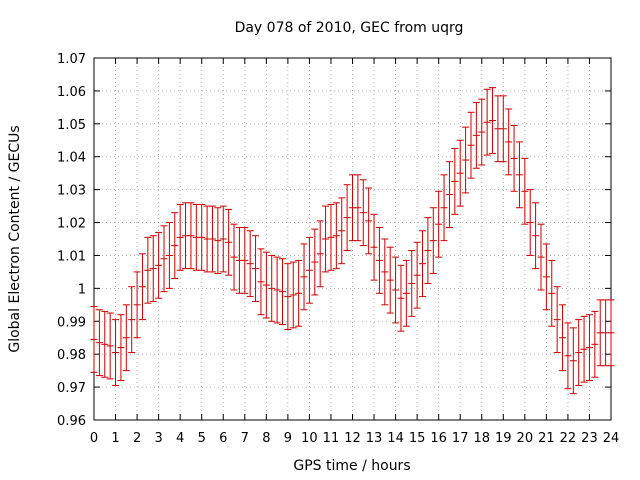  I want to click on y-tick-label: 1.04, so click(71, 158).